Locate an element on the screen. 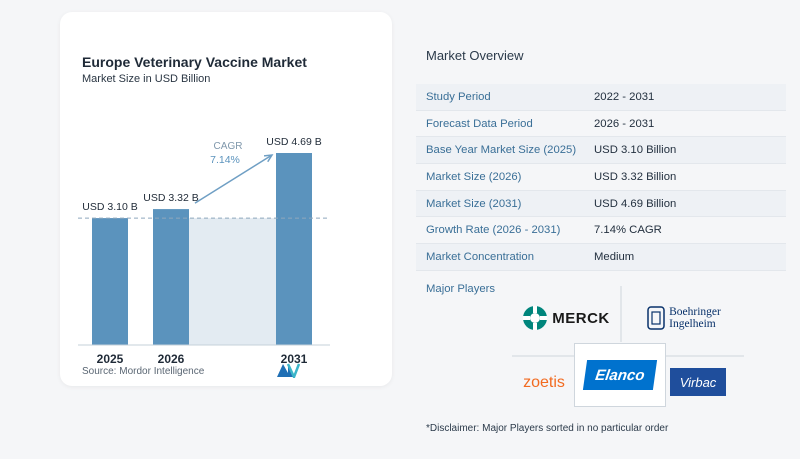 The height and width of the screenshot is (459, 800). overview-row-value: USD 3.10 Billion is located at coordinates (635, 150).